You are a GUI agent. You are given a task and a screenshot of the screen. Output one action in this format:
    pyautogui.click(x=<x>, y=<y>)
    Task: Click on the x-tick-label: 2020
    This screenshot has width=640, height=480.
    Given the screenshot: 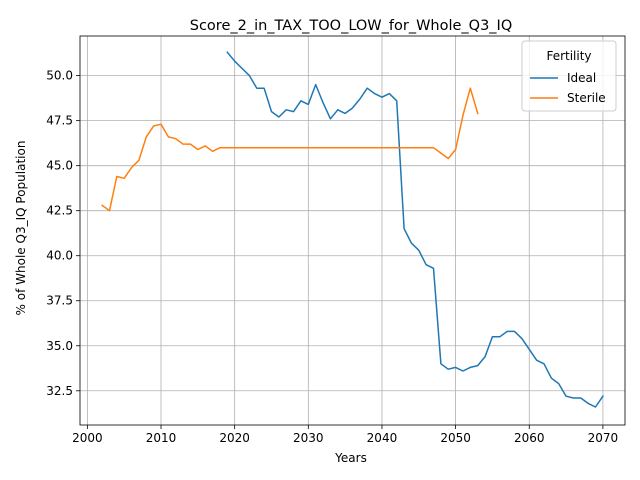 What is the action you would take?
    pyautogui.click(x=234, y=438)
    